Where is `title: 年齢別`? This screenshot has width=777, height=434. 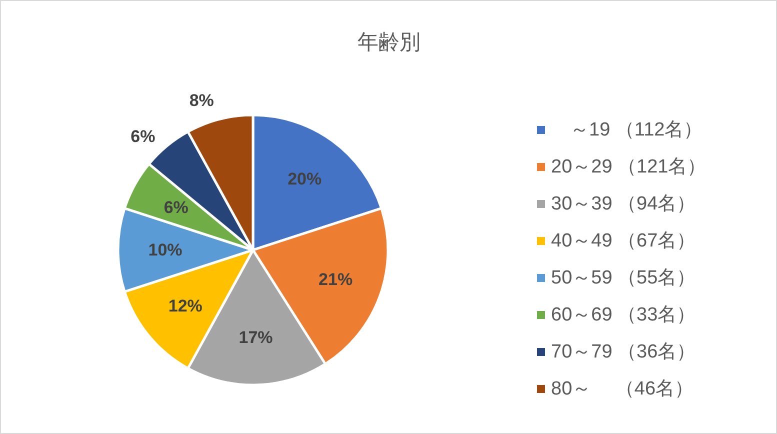
title: 年齢別 is located at coordinates (389, 42).